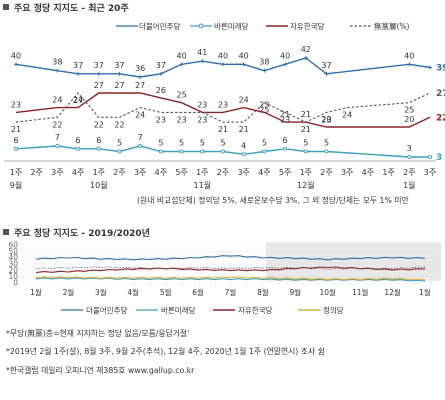 This screenshot has height=400, width=445. I want to click on data-label-liberty: 24, so click(78, 100).